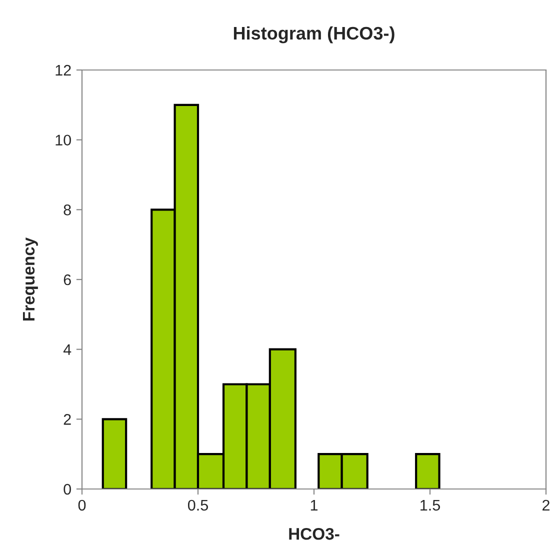  What do you see at coordinates (67, 419) in the screenshot?
I see `y-tick-label: 2` at bounding box center [67, 419].